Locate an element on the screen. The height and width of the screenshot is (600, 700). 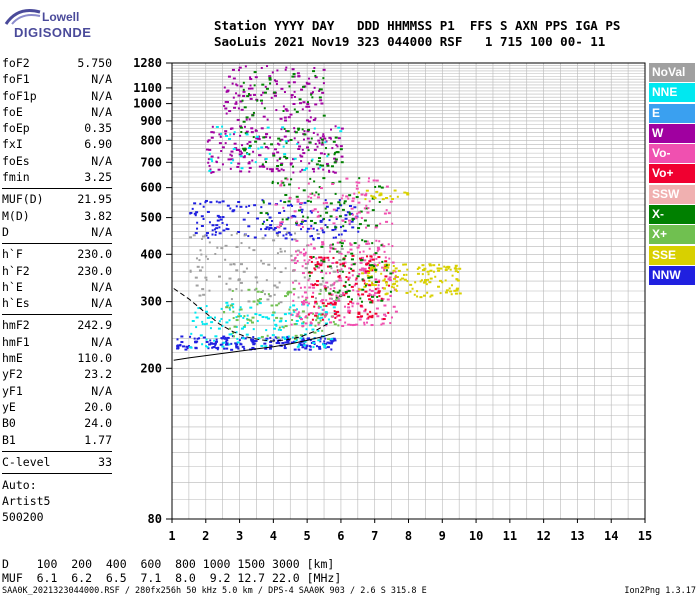
param-value: 24.0 is located at coordinates (98, 423).